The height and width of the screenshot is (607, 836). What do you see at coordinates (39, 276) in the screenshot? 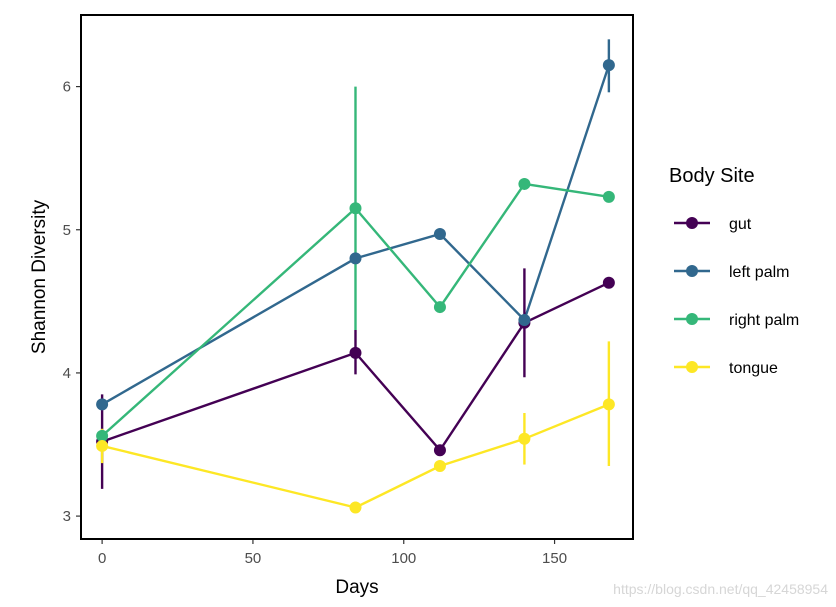
I see `y-axis-title: Shannon Diversity` at bounding box center [39, 276].